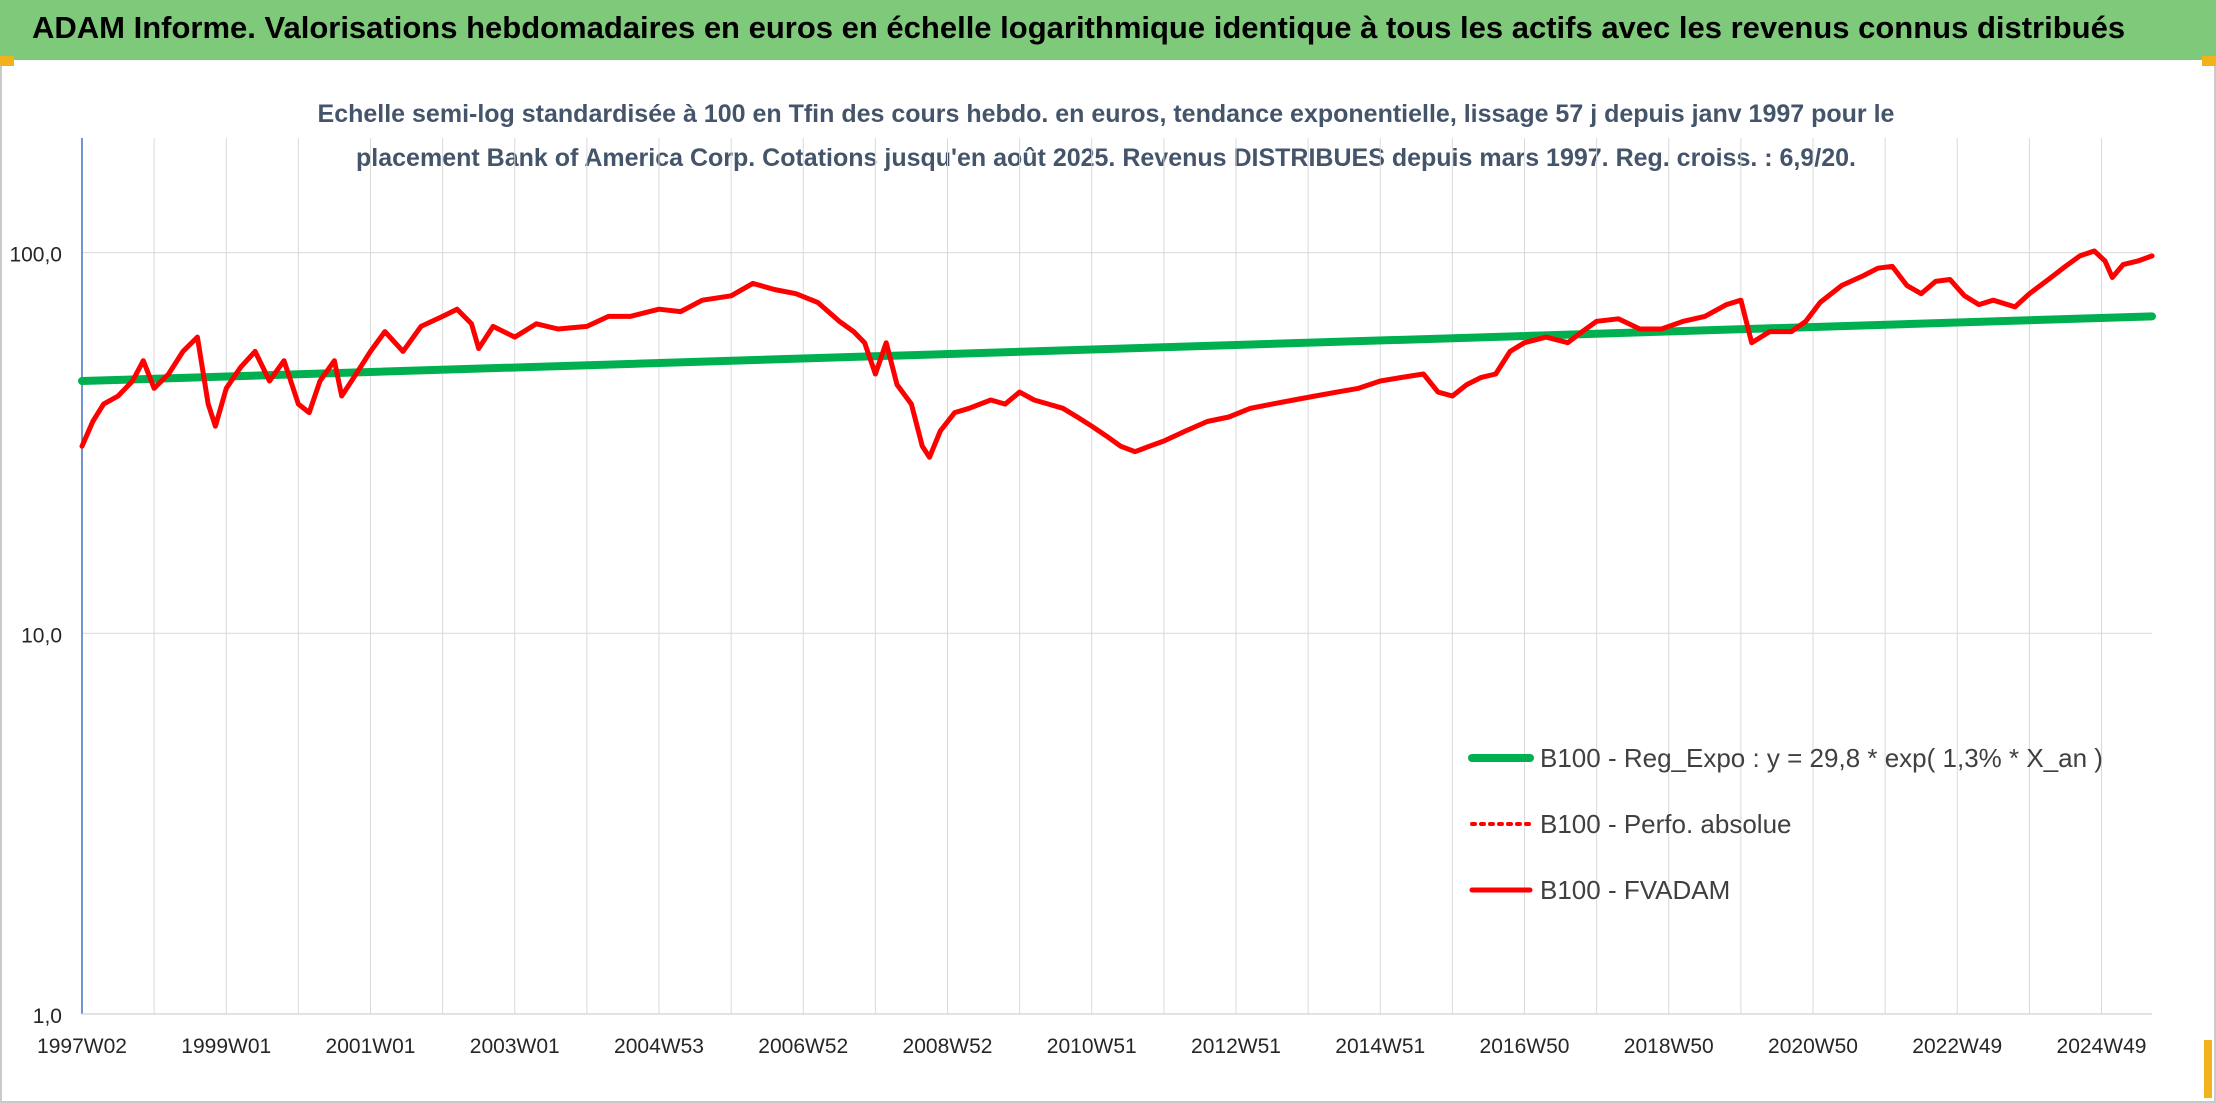 This screenshot has width=2216, height=1103. What do you see at coordinates (2102, 1046) in the screenshot?
I see `x-tick-label: 2024W49` at bounding box center [2102, 1046].